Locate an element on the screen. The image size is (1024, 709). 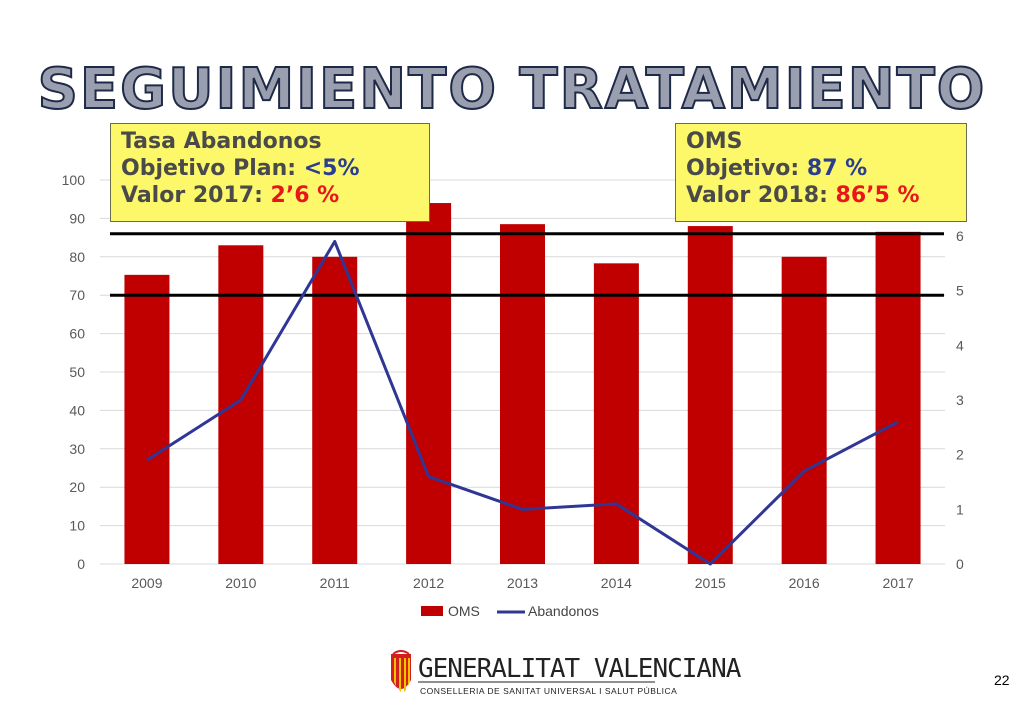
legend-label-oms: OMS is located at coordinates (464, 611).